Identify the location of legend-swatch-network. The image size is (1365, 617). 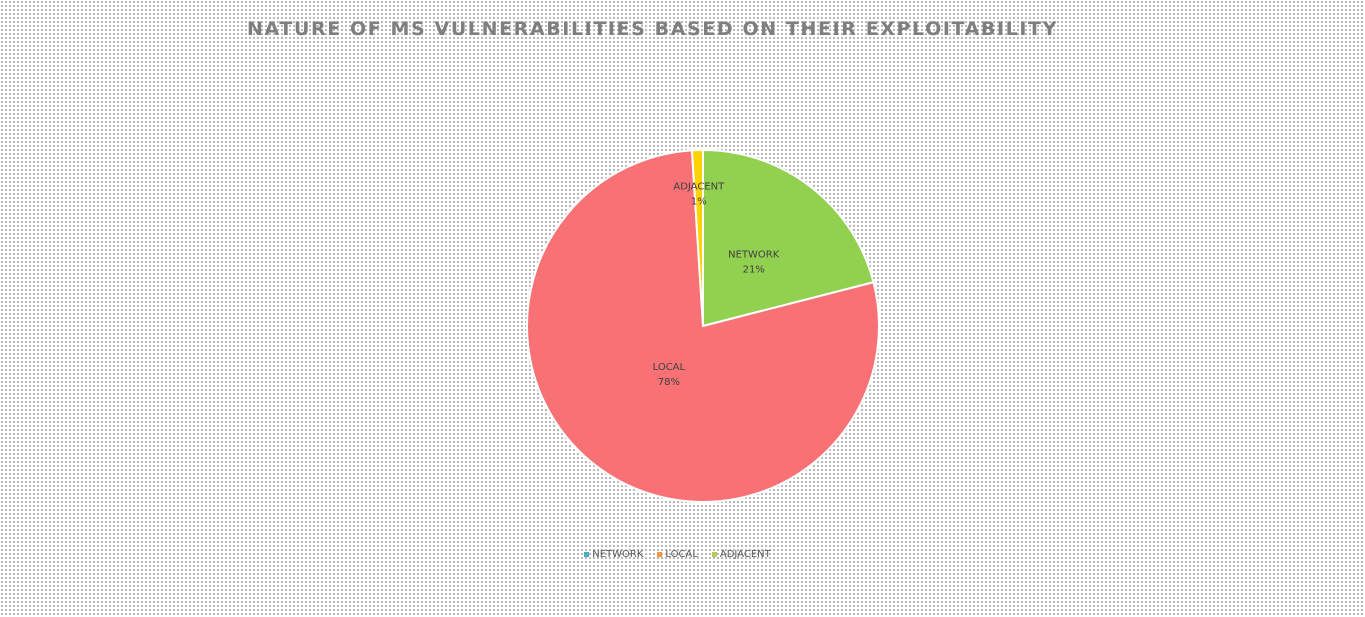
(587, 554).